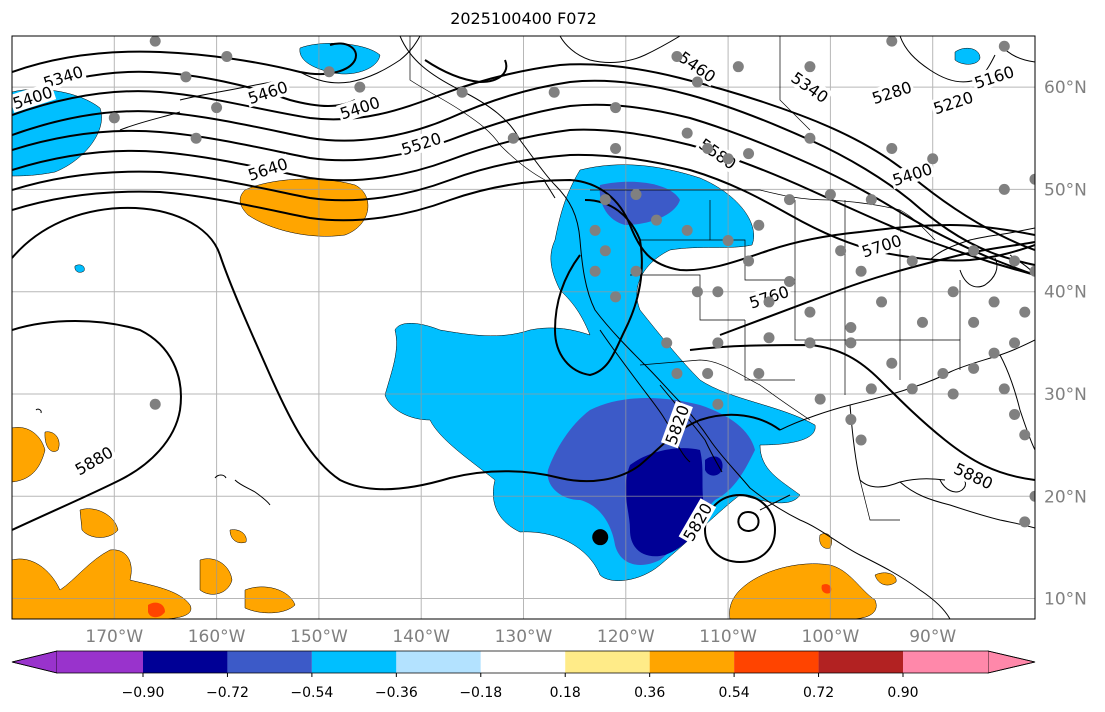 The height and width of the screenshot is (712, 1105). I want to click on lon-tick-label: 100°W, so click(831, 637).